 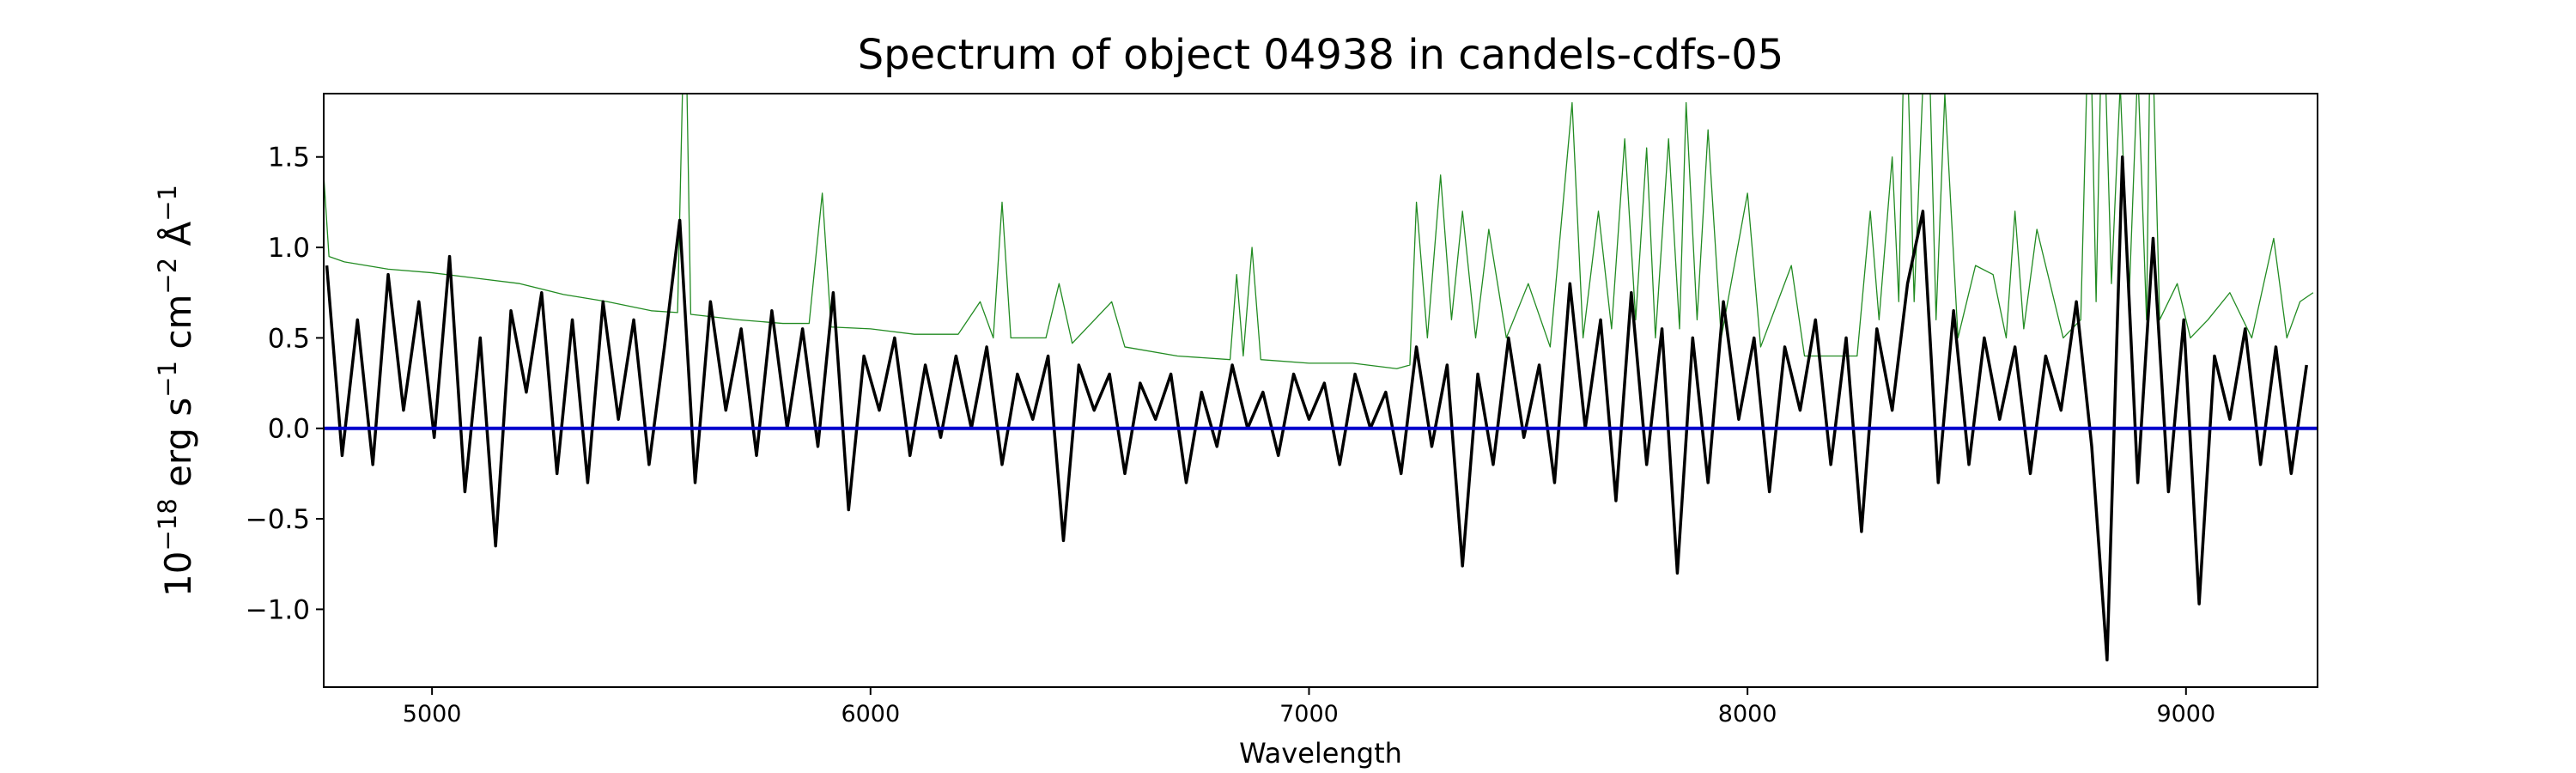 What do you see at coordinates (289, 338) in the screenshot?
I see `y-tick-label: 0.5` at bounding box center [289, 338].